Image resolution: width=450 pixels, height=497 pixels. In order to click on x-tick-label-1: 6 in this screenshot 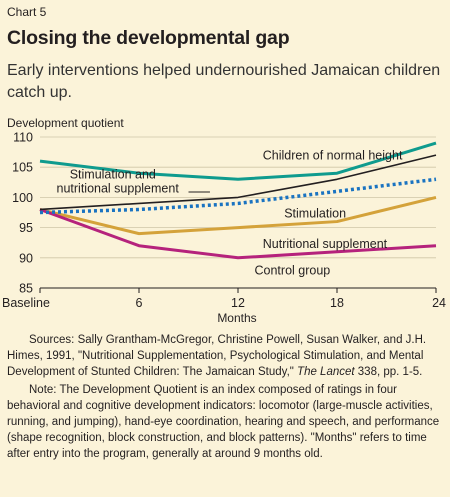, I will do `click(139, 303)`.